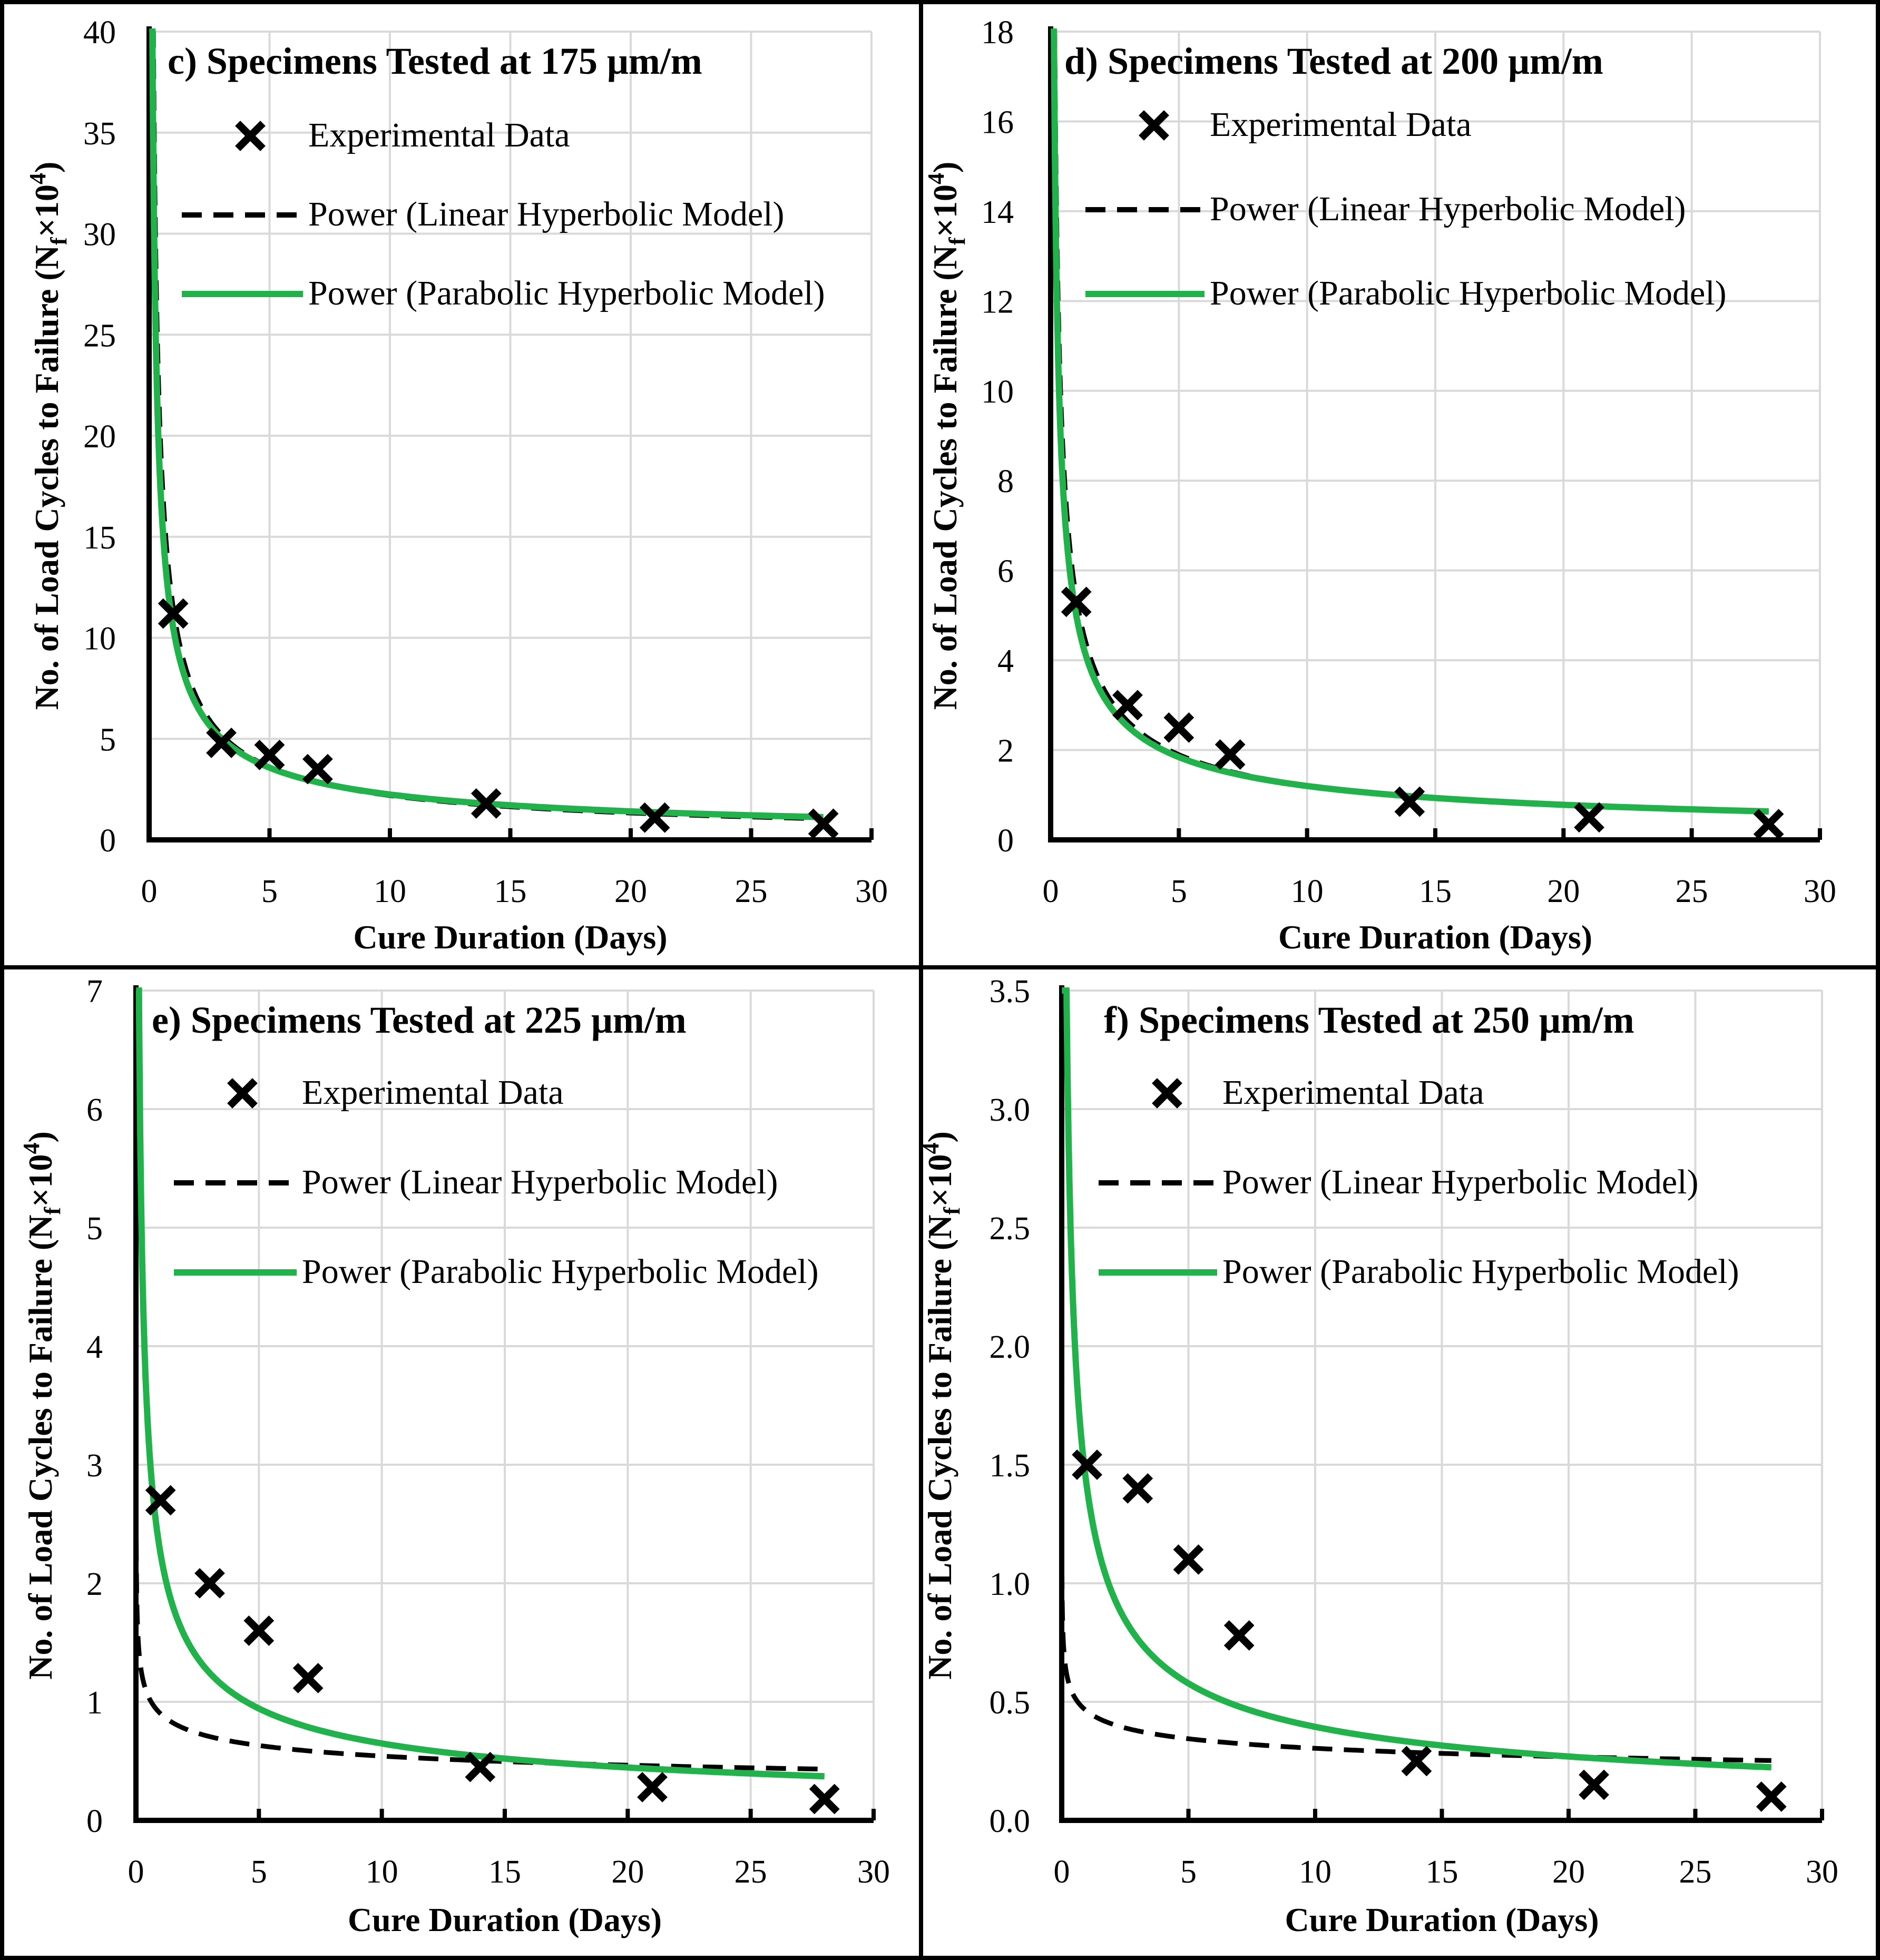 This screenshot has width=1880, height=1960. Describe the element at coordinates (94, 1703) in the screenshot. I see `y-tick-label: 1` at that location.